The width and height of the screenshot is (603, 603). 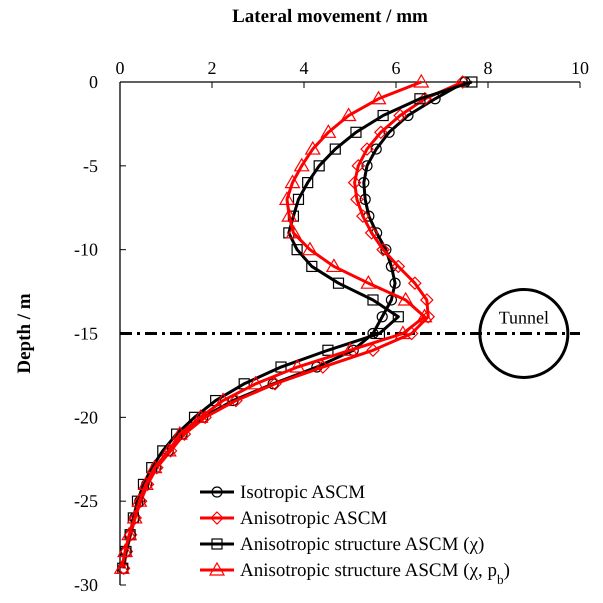 What do you see at coordinates (488, 68) in the screenshot?
I see `x-tick-label: 8` at bounding box center [488, 68].